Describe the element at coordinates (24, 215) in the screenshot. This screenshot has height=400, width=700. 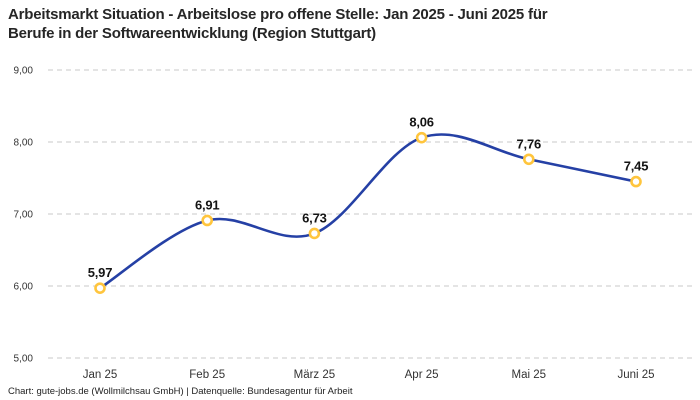
I see `y-axis-tick-label: 7,00` at that location.